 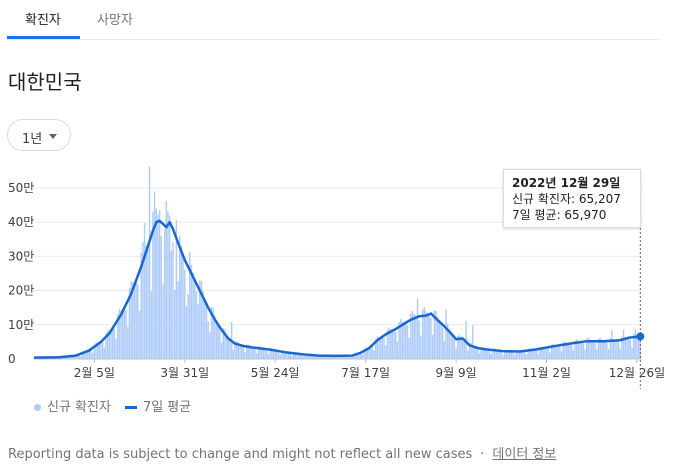 What do you see at coordinates (167, 407) in the screenshot?
I see `average-legend-label: 7일 평균` at bounding box center [167, 407].